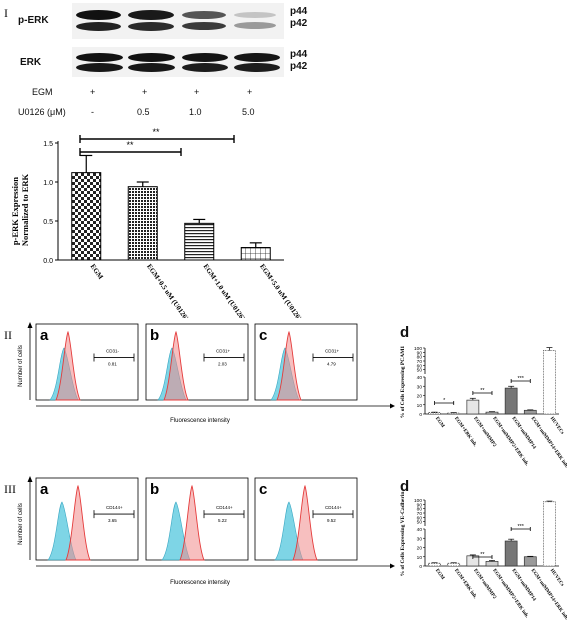 This screenshot has width=567, height=624. I want to click on section-ii-label: II, so click(8, 335).